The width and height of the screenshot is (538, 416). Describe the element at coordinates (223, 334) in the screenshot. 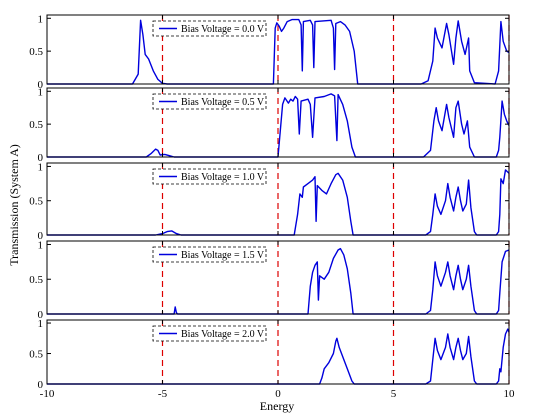

I see `legend-label: Bias Voltage = 2.0 V` at that location.